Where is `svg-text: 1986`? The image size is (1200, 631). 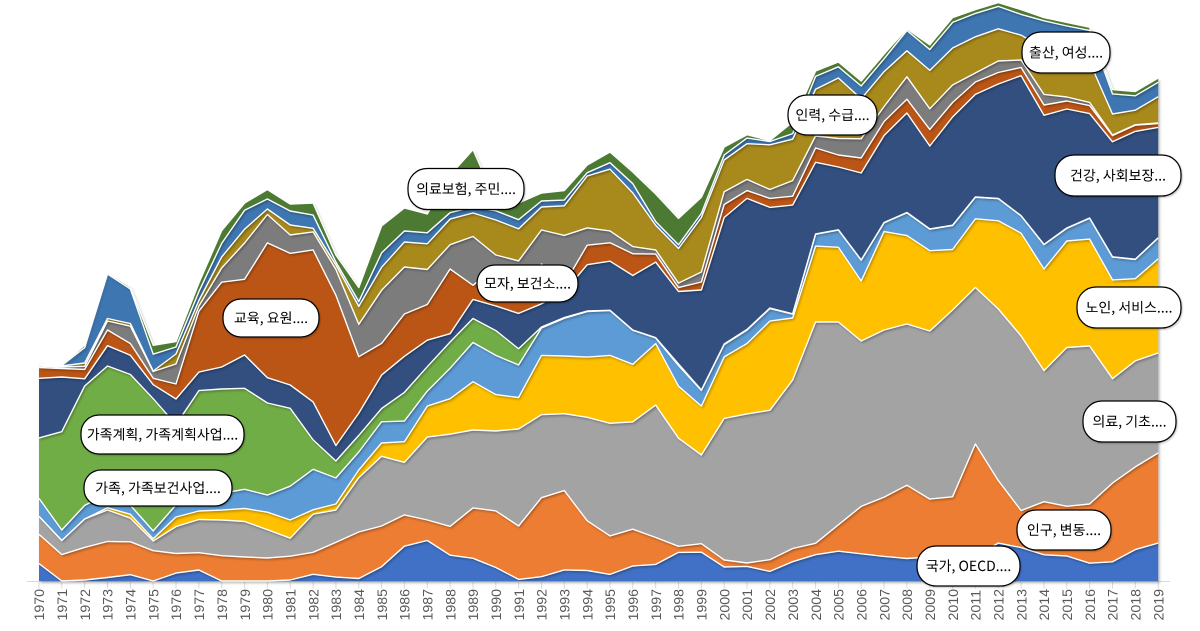
svg-text: 1986 is located at coordinates (406, 605).